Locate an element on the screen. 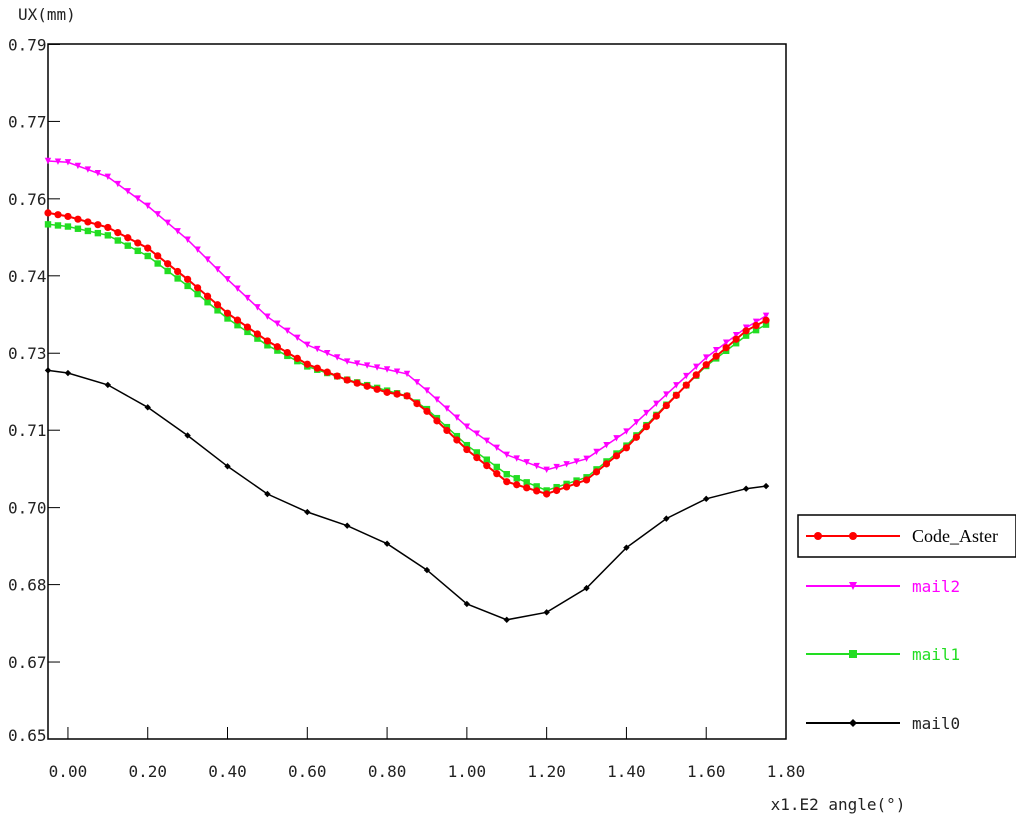 This screenshot has height=816, width=1016. x-axis-label: x1.E2 angle(°) is located at coordinates (838, 804).